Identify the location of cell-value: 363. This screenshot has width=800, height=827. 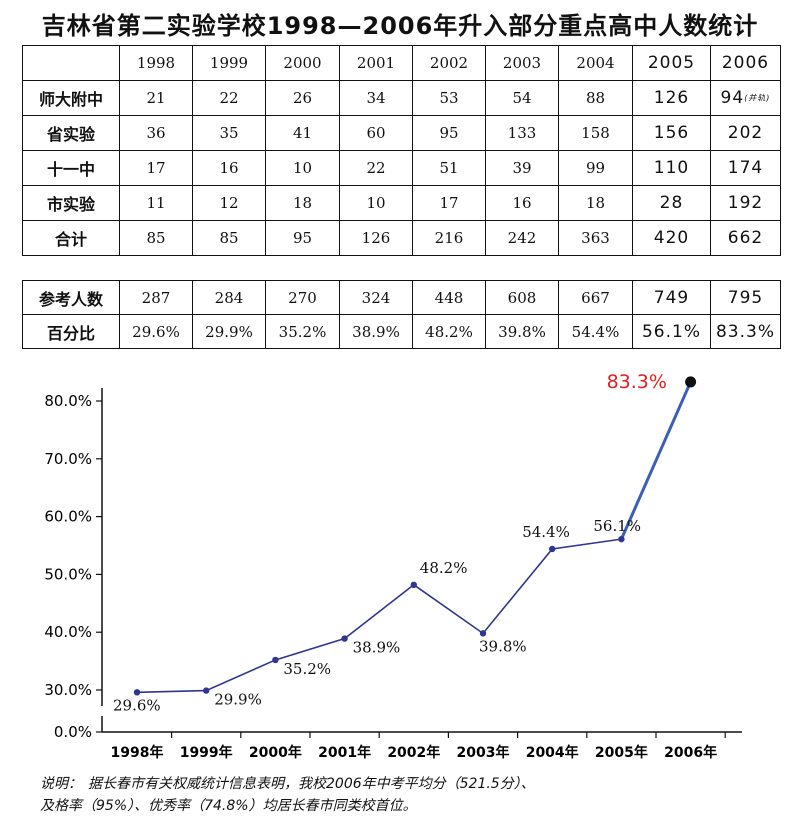
(595, 238).